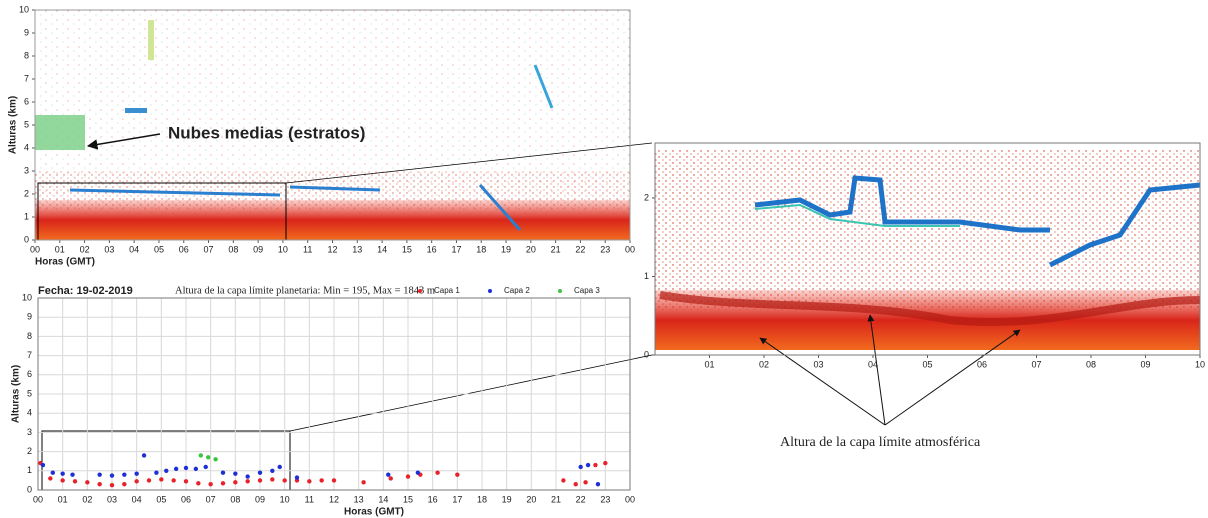  What do you see at coordinates (29, 336) in the screenshot?
I see `y-tick-label: 8` at bounding box center [29, 336].